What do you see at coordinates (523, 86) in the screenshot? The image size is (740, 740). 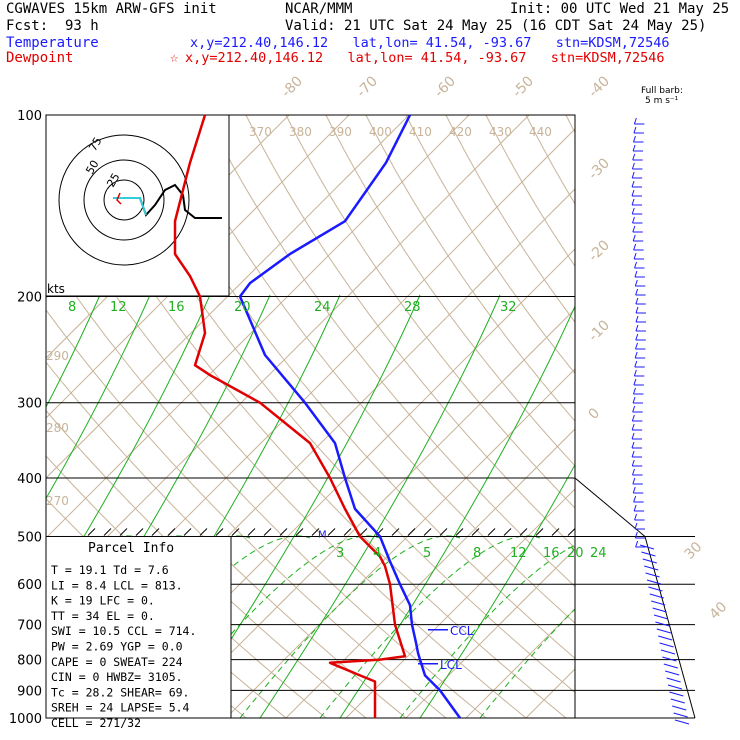 I see `isotherm-label: -50` at bounding box center [523, 86].